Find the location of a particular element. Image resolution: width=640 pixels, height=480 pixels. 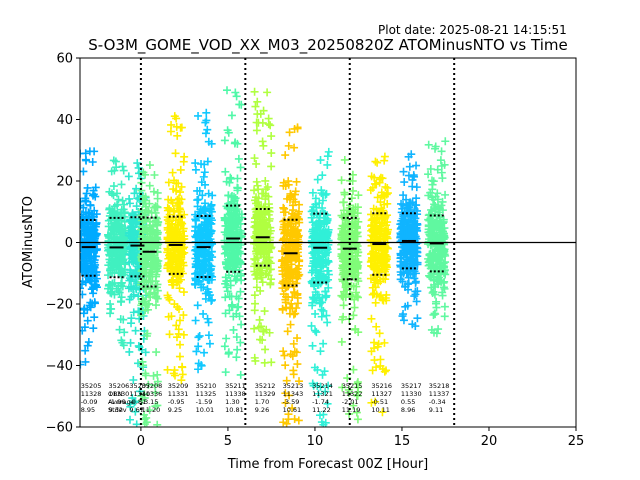

stat-value: 11321 is located at coordinates (322, 394).